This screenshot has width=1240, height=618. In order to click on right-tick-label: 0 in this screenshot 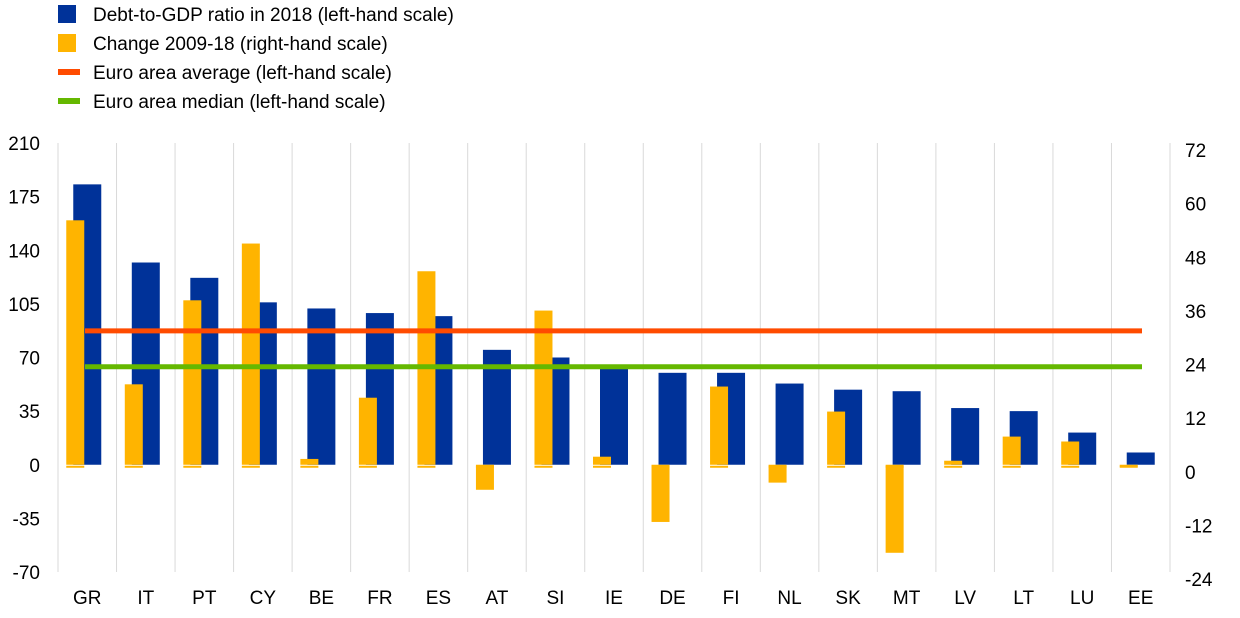, I will do `click(1190, 473)`.